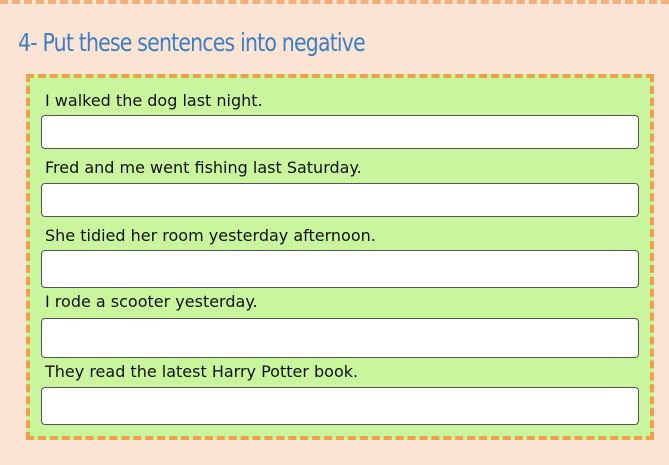 Image resolution: width=669 pixels, height=465 pixels. I want to click on sentence-2: Fred and me went fishing last Saturday., so click(203, 167).